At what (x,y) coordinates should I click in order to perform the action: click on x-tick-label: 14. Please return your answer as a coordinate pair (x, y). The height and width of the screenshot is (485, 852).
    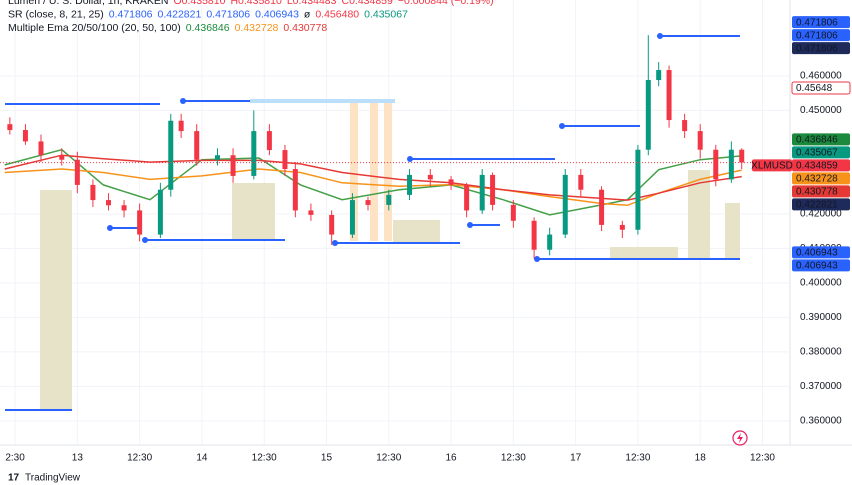
    Looking at the image, I should click on (202, 458).